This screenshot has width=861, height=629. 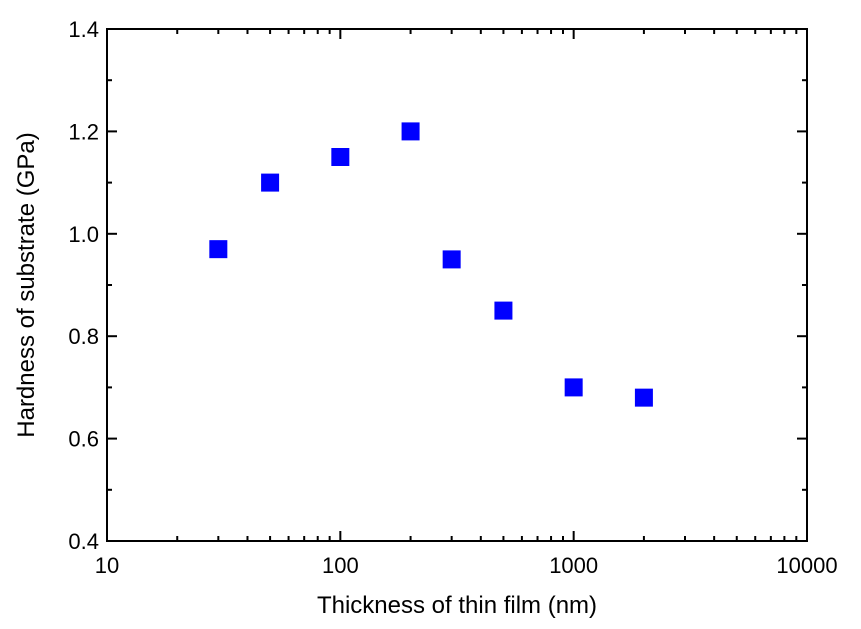 What do you see at coordinates (457, 605) in the screenshot?
I see `x-axis-label: Thickness of thin film (nm)` at bounding box center [457, 605].